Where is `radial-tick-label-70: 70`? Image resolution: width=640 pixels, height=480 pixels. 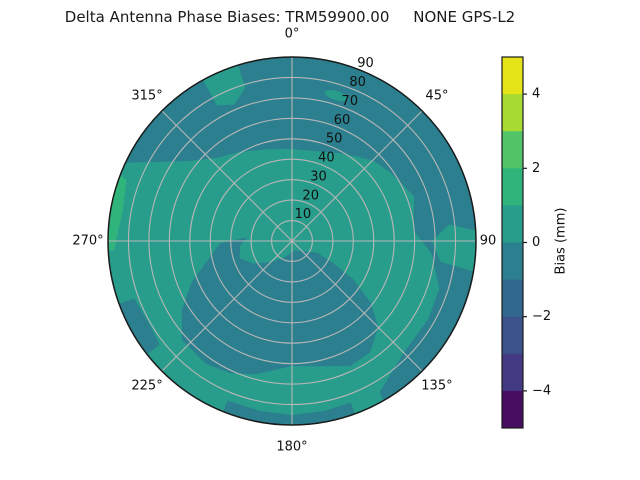 radial-tick-label-70: 70 is located at coordinates (350, 101).